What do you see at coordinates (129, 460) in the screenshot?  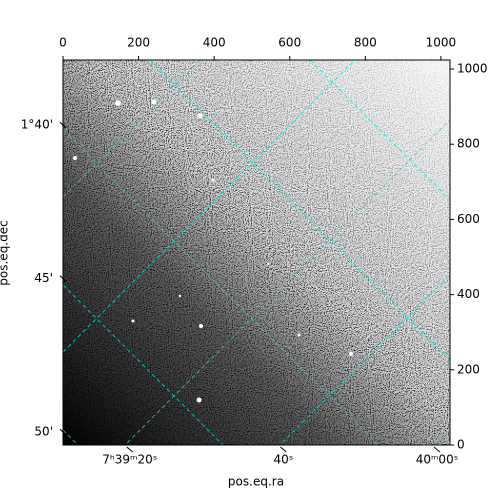 I see `ra-tick-label: 7ʰ39ᵐ20ˢ` at bounding box center [129, 460].